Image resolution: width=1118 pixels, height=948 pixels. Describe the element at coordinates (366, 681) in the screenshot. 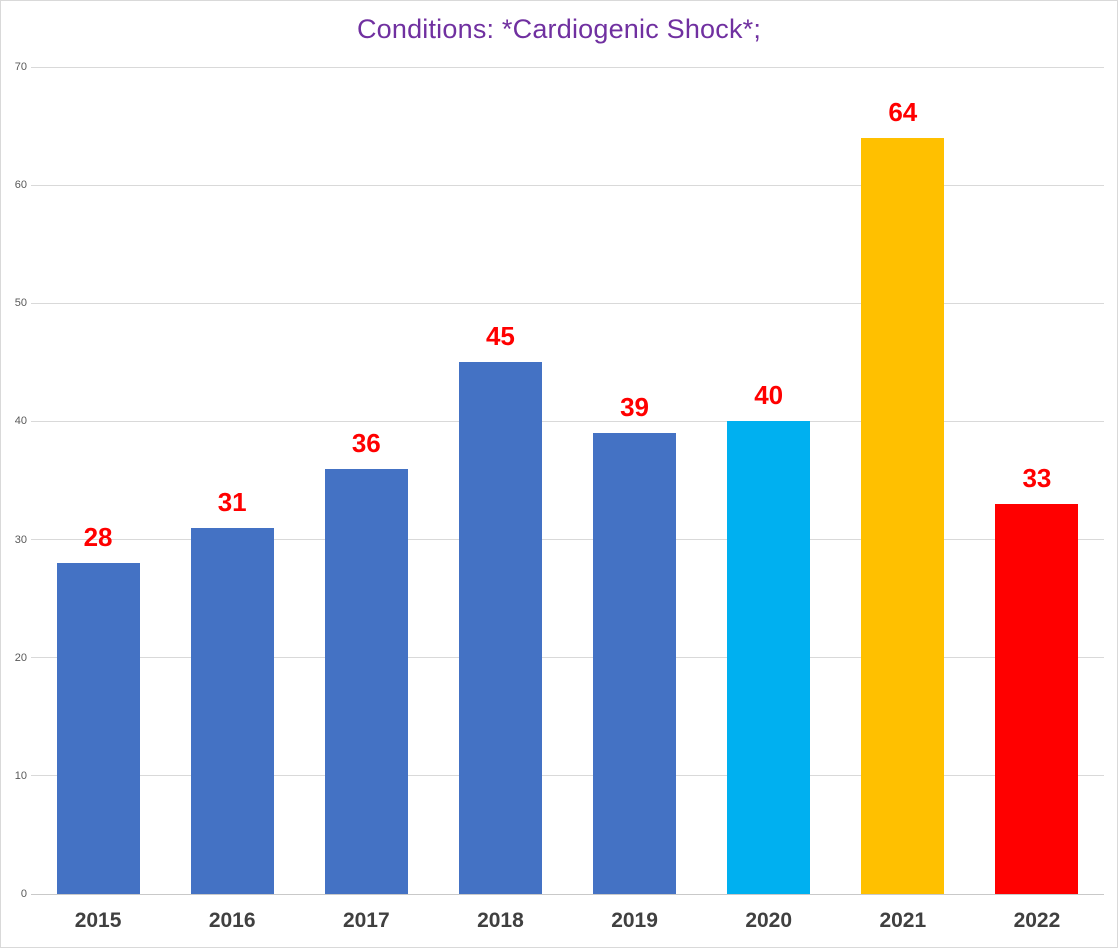

I see `bar-2017` at that location.